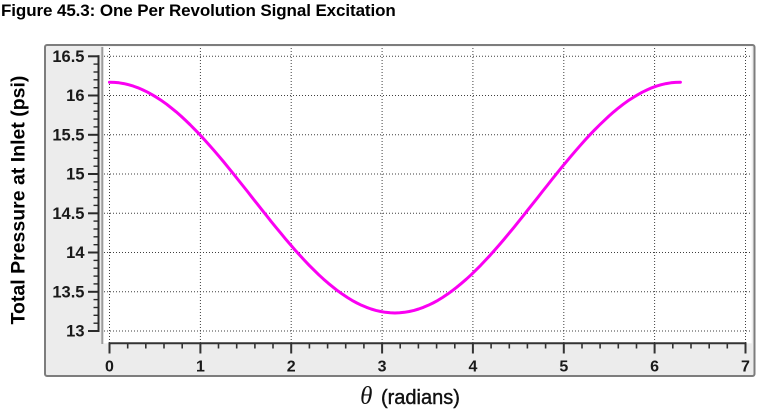 The height and width of the screenshot is (414, 760). Describe the element at coordinates (75, 332) in the screenshot. I see `svg-text: 13` at that location.